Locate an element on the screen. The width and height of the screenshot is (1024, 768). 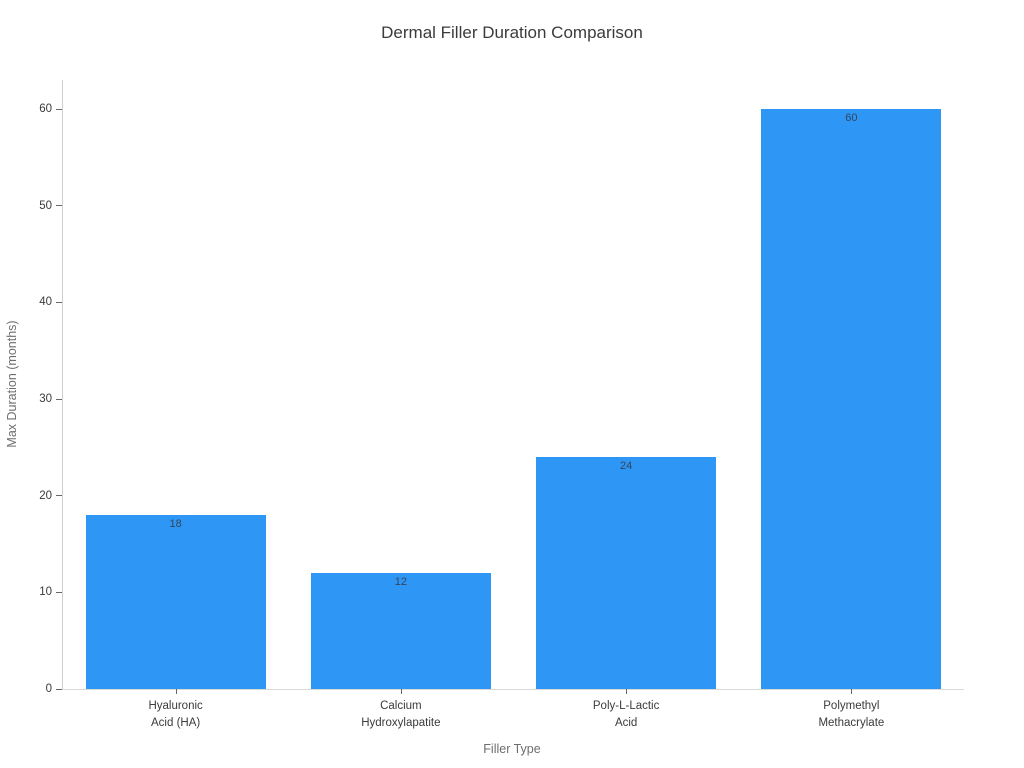
y-axis-tick-label: 50 is located at coordinates (45, 205).